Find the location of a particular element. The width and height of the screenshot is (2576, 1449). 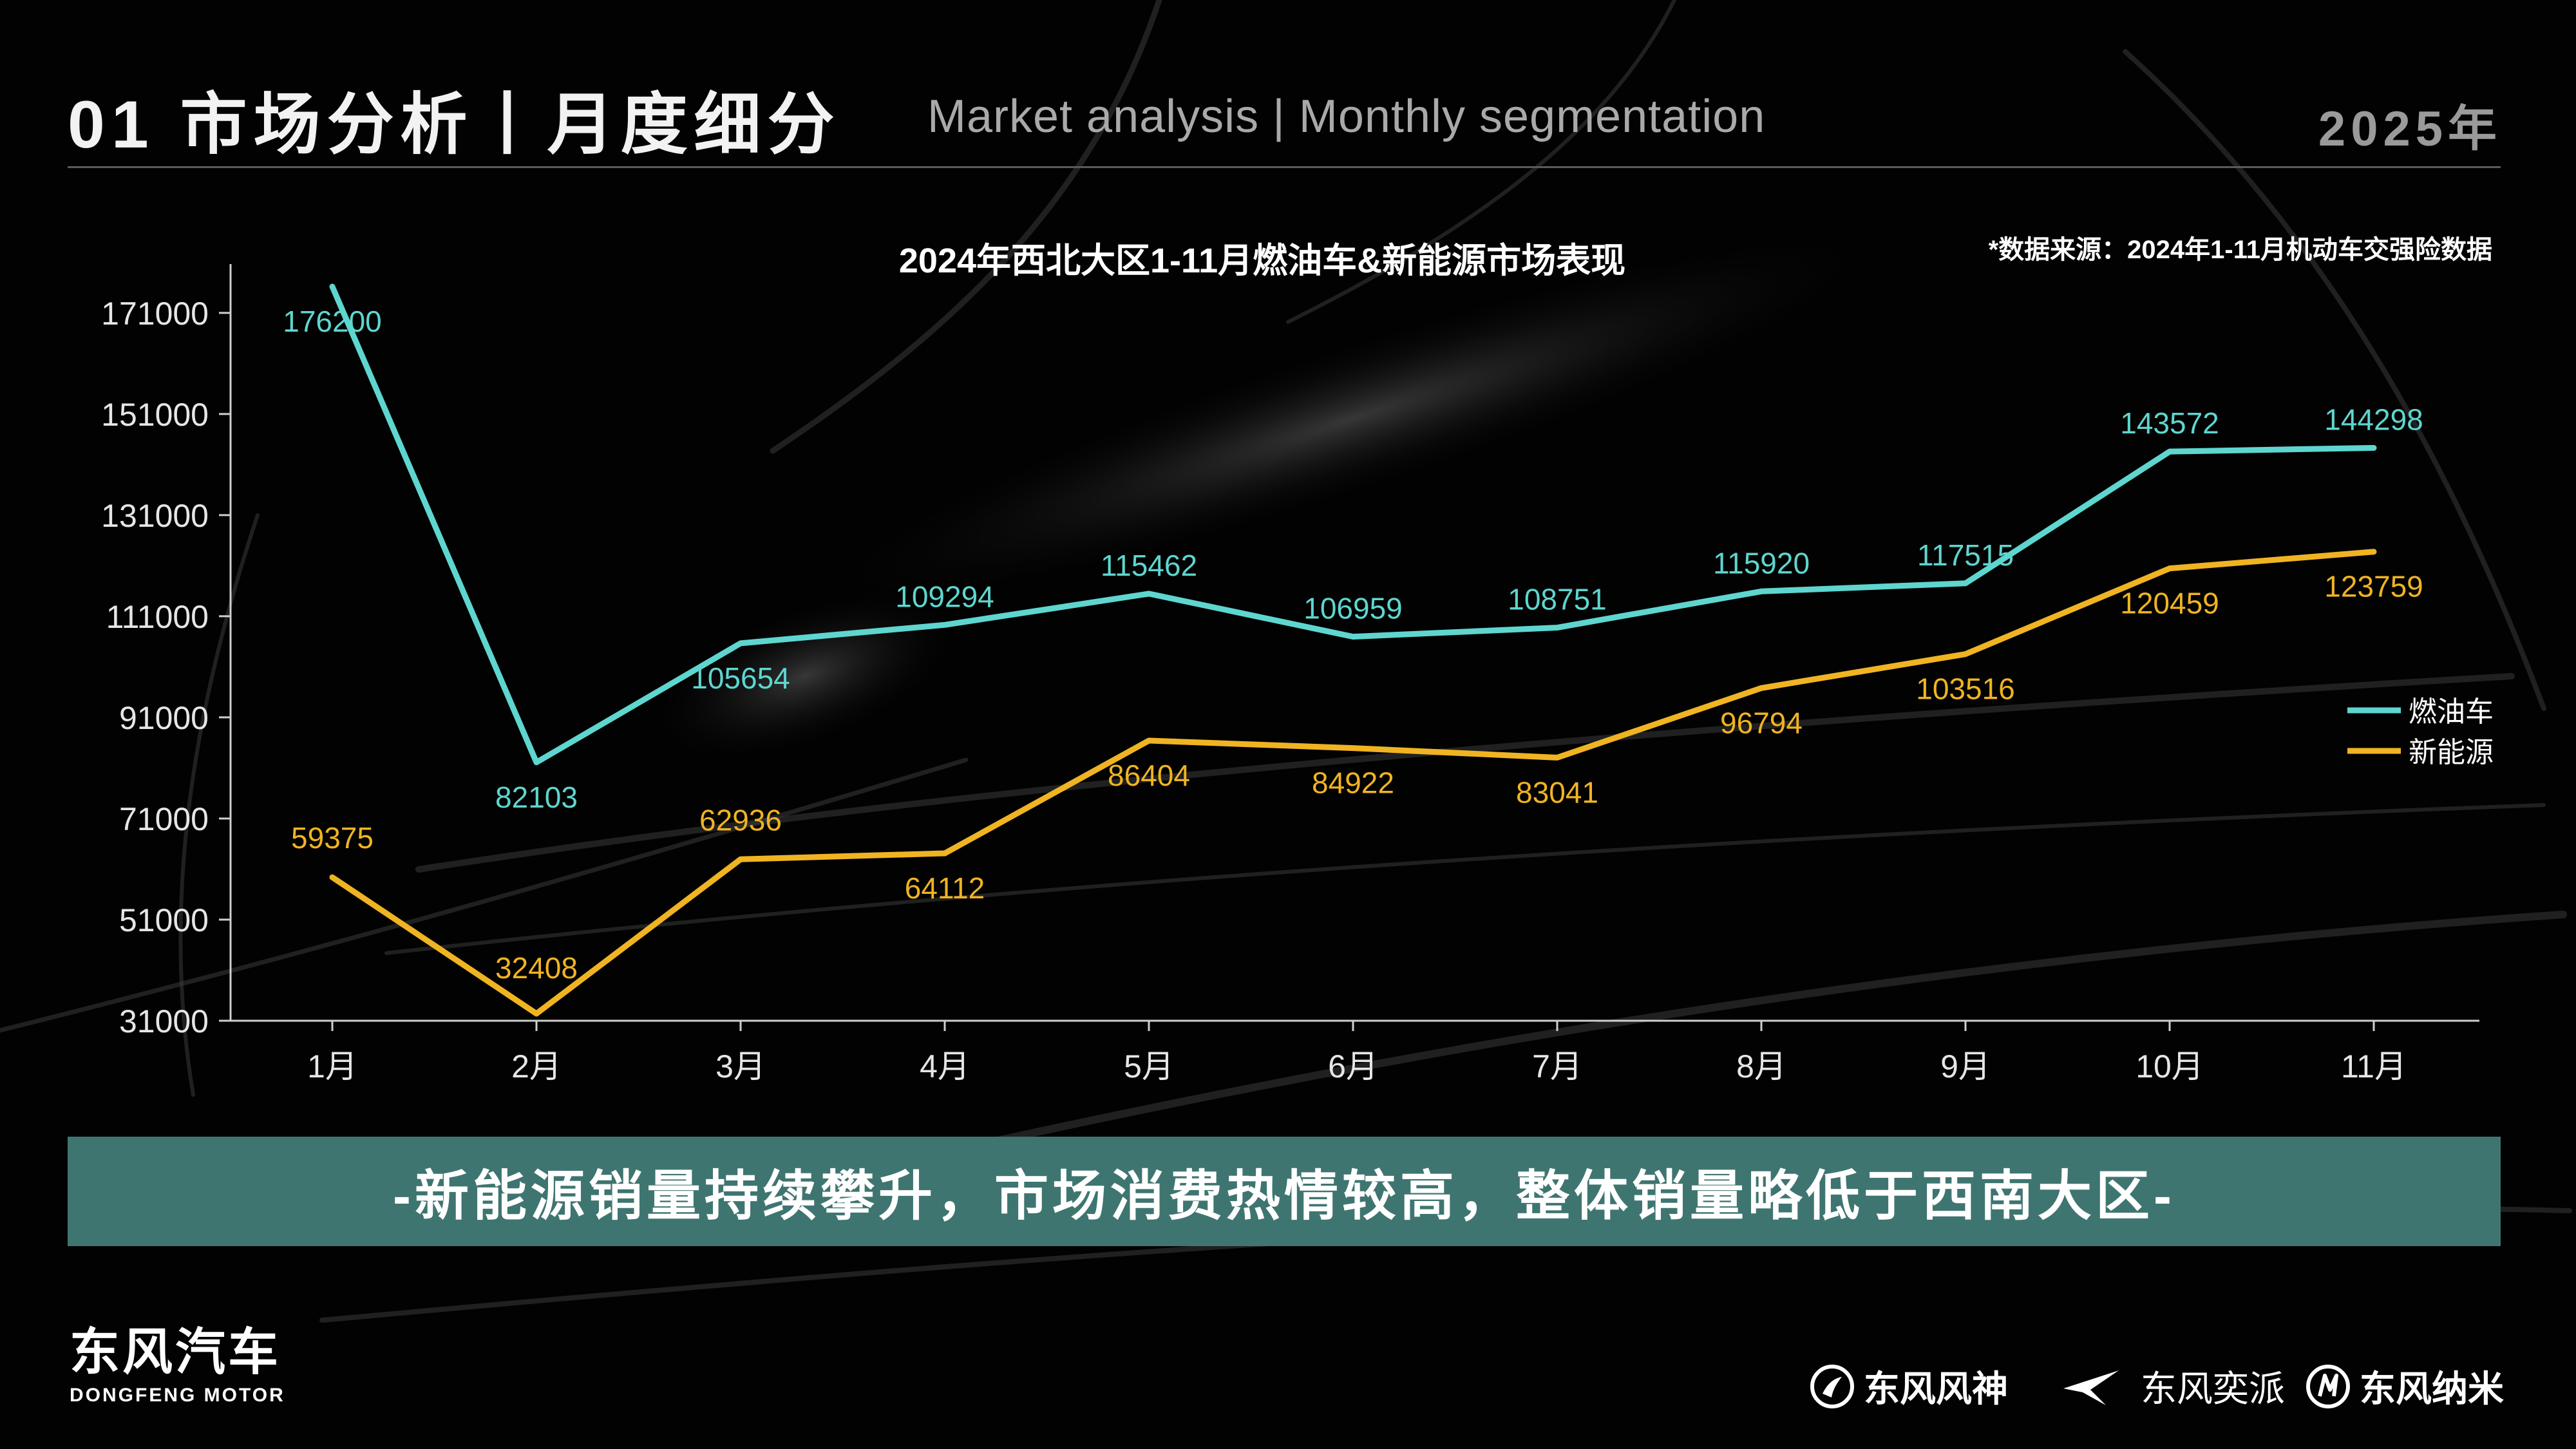

data-label: 176200 is located at coordinates (333, 321).